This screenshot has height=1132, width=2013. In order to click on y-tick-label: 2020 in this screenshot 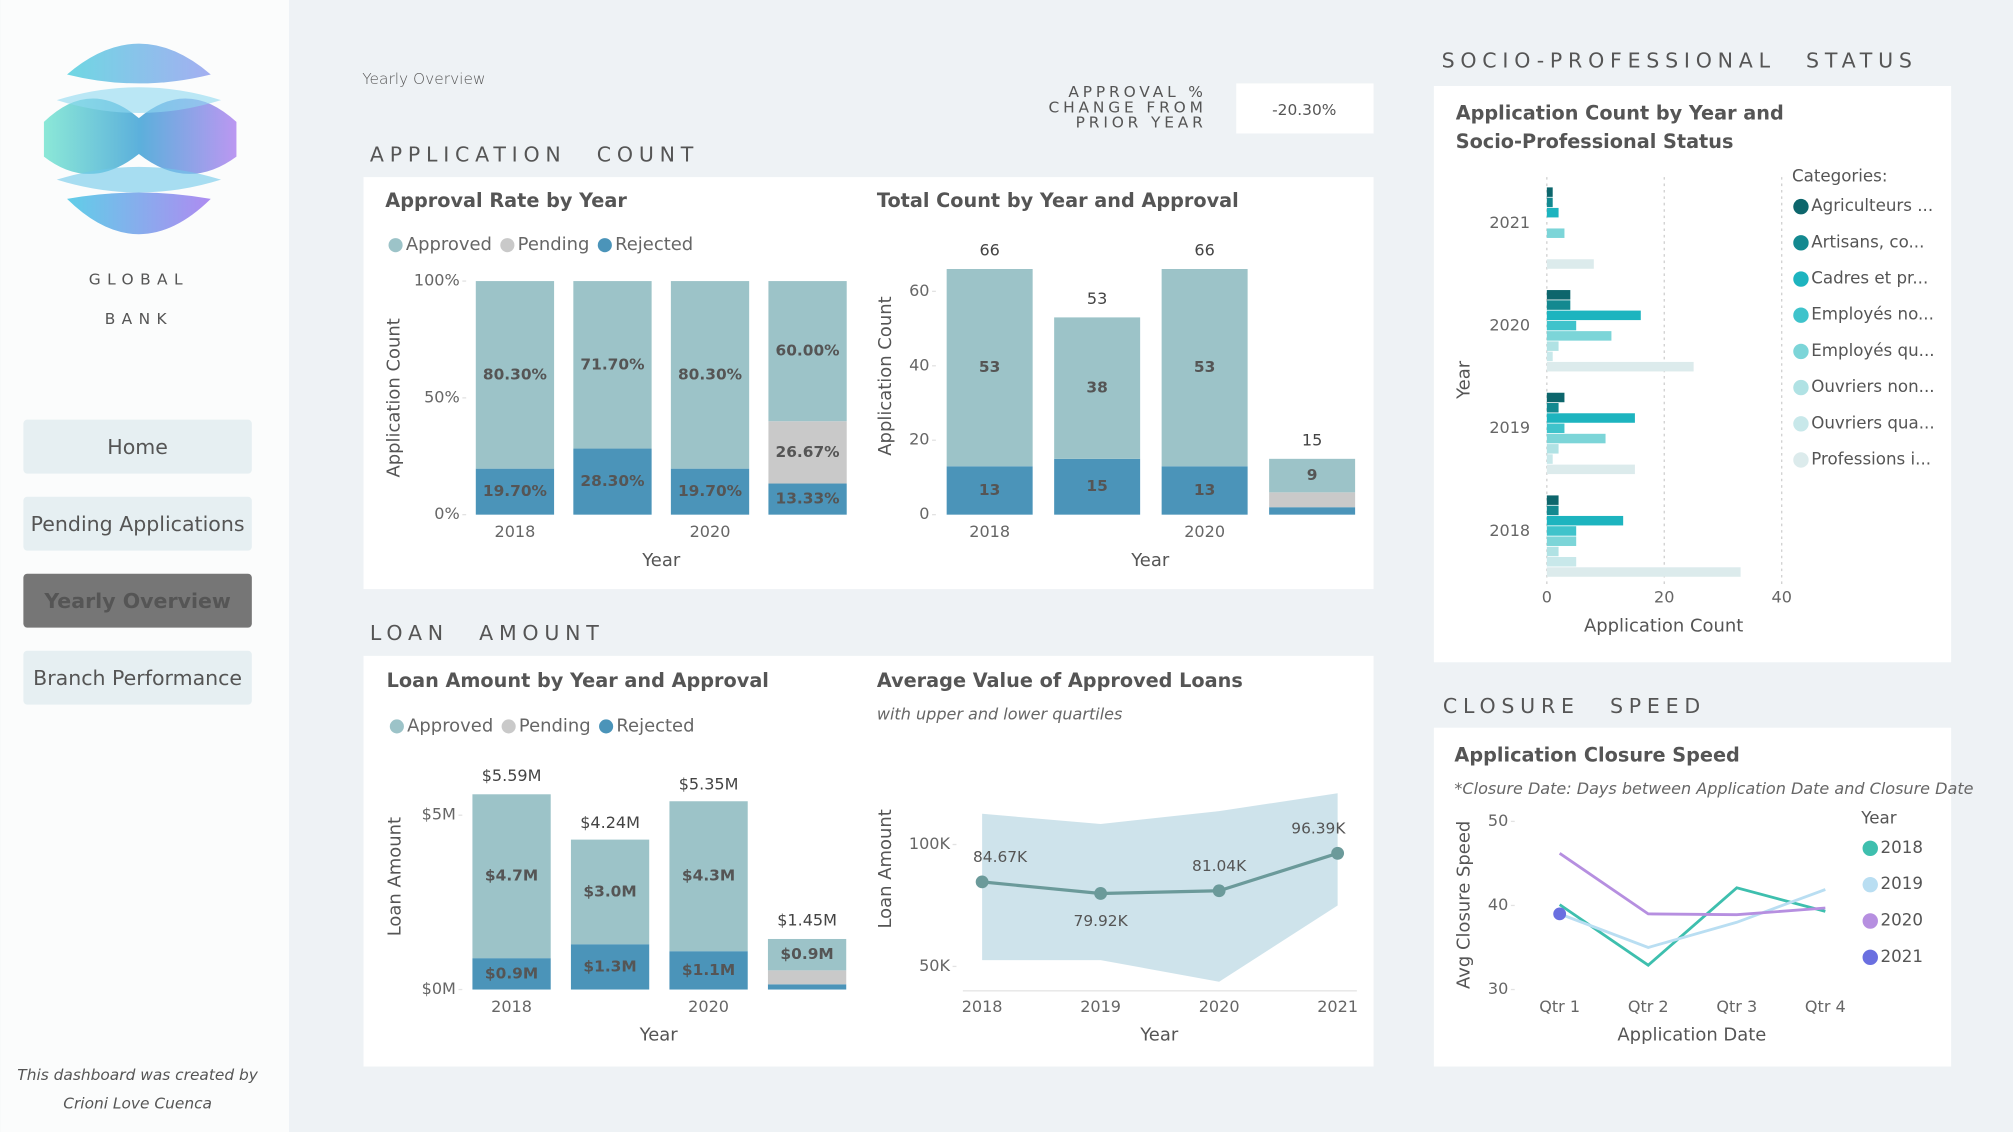, I will do `click(1509, 324)`.